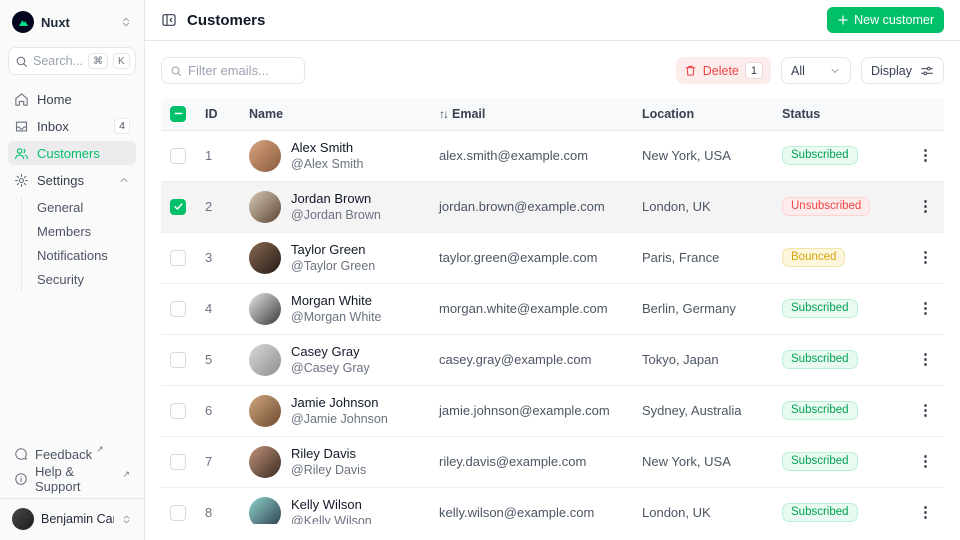  I want to click on sidebar-item-label: Settings, so click(60, 180).